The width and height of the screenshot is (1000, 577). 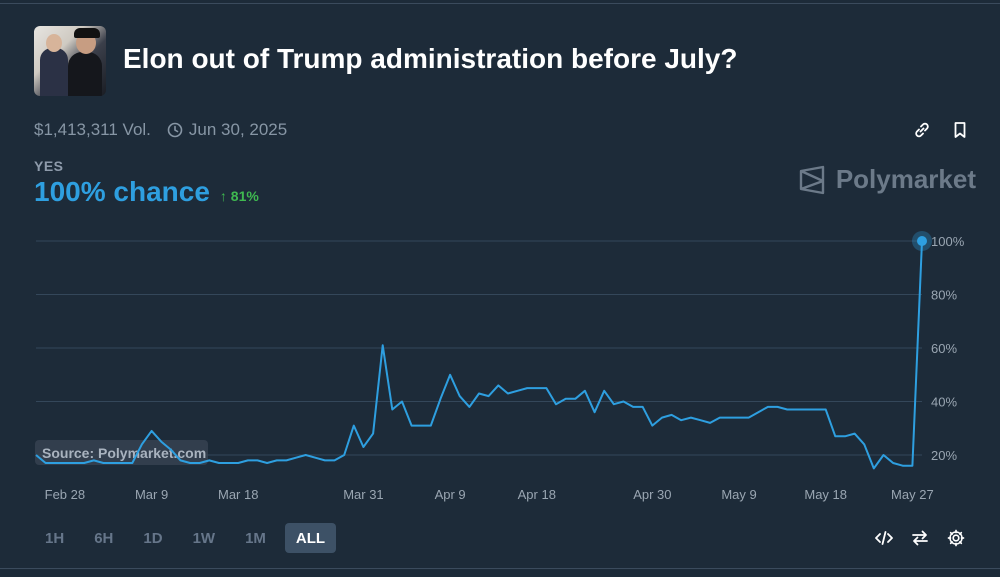 I want to click on y-tick-label: 60%, so click(x=944, y=348).